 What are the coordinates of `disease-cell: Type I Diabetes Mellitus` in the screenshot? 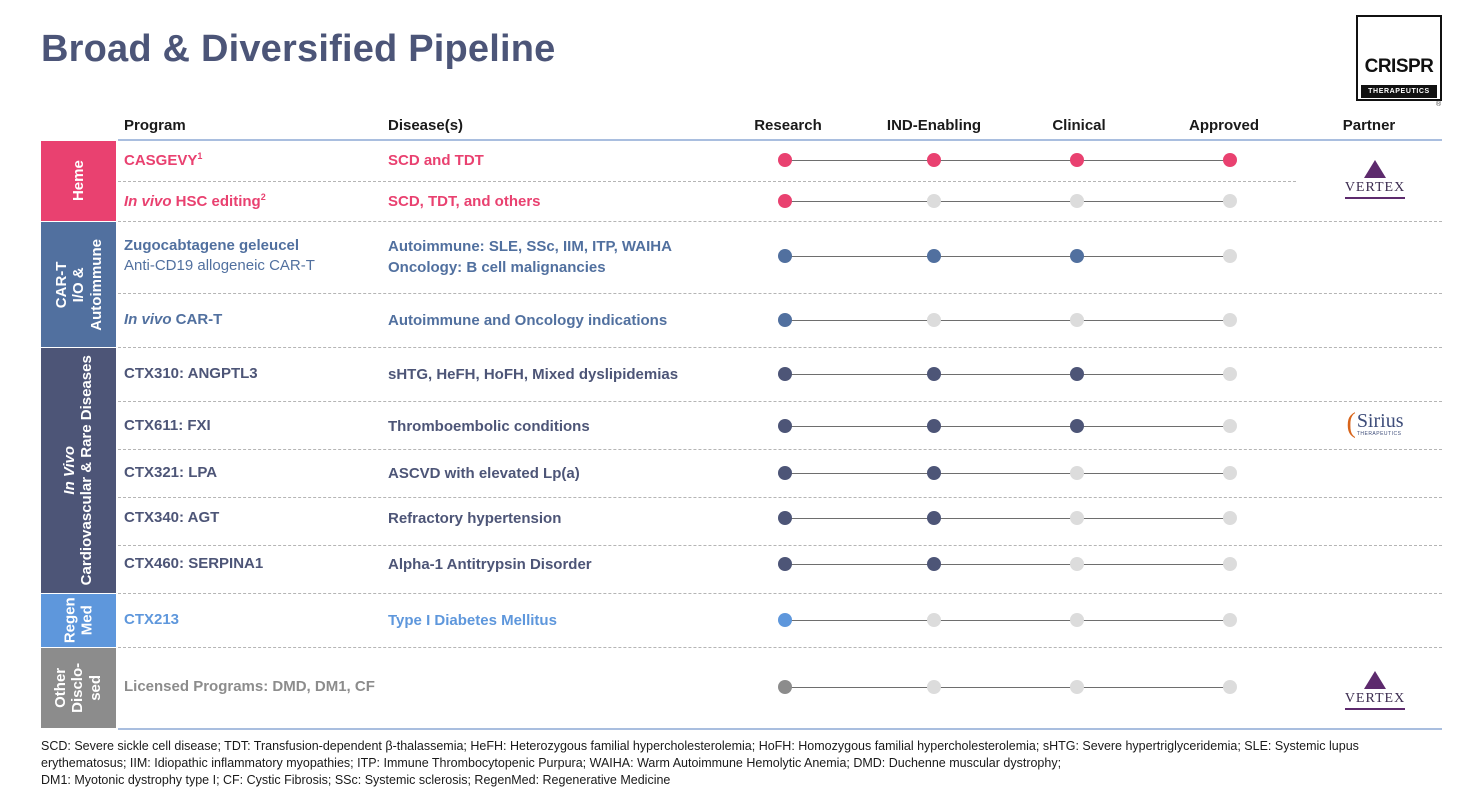 It's located at (472, 620).